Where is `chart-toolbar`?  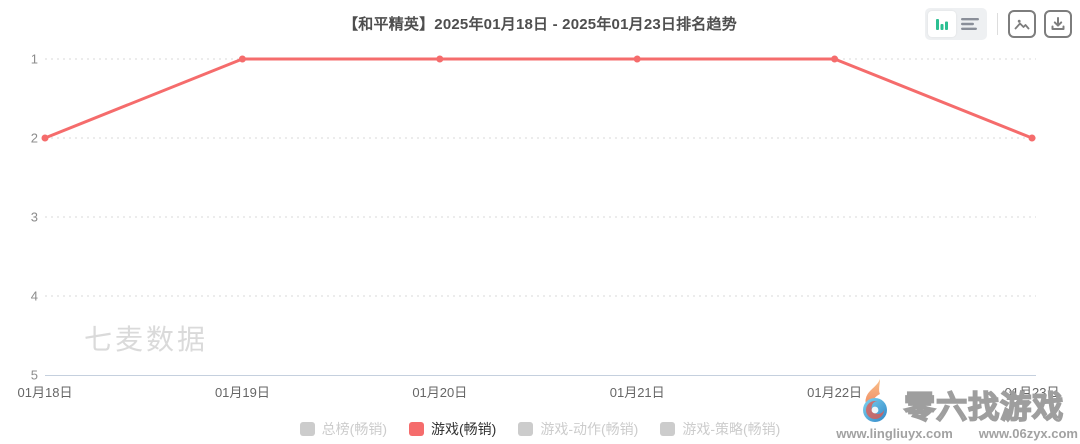
chart-toolbar is located at coordinates (998, 24).